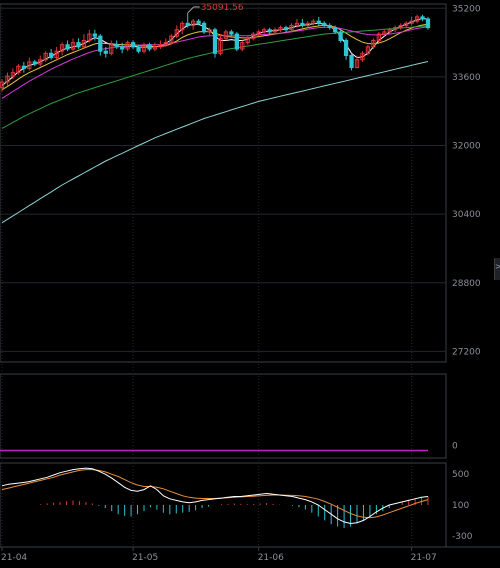  I want to click on x-tick-label: 21-05, so click(145, 558).